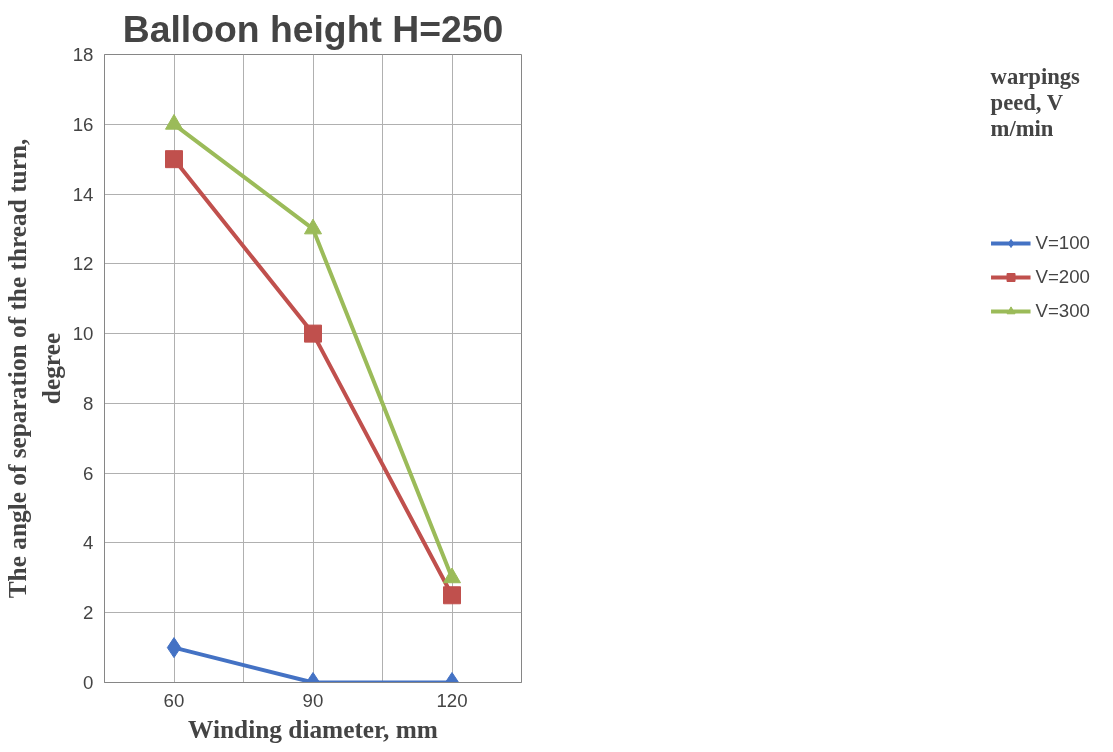 The image size is (1113, 752). I want to click on y-tick-label: 14, so click(83, 194).